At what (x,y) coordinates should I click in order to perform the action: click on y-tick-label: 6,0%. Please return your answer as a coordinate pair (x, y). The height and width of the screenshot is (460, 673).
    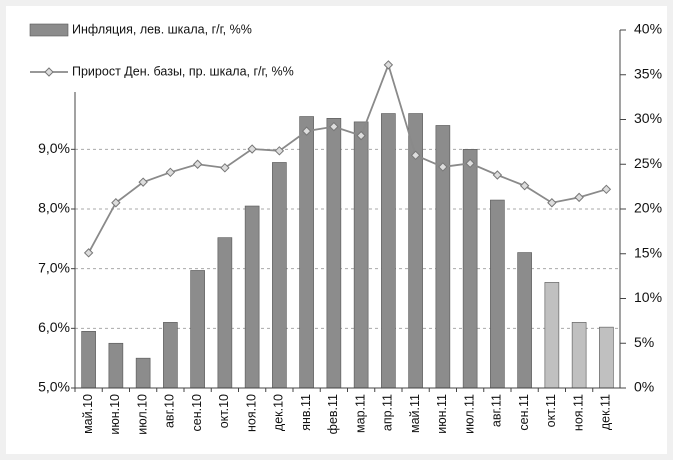
    Looking at the image, I should click on (54, 327).